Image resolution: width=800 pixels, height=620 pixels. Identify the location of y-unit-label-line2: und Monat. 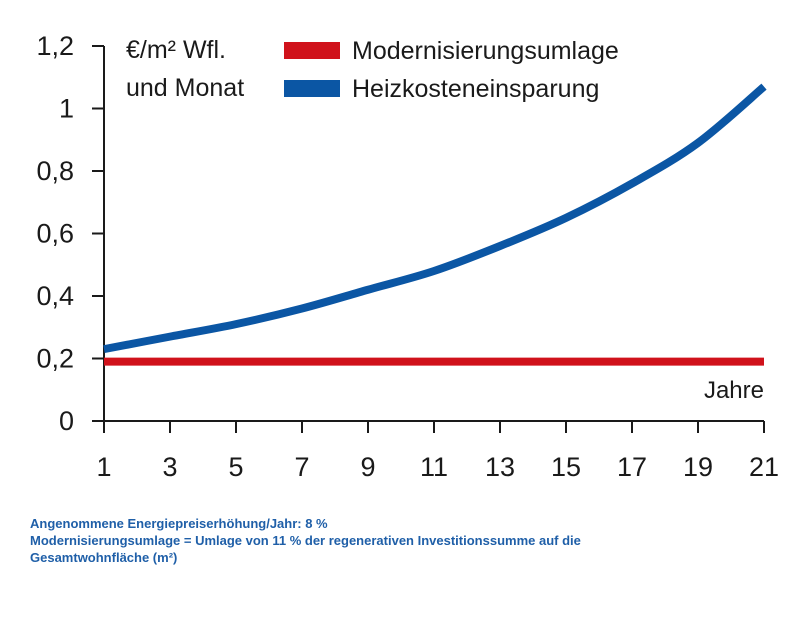
(185, 88).